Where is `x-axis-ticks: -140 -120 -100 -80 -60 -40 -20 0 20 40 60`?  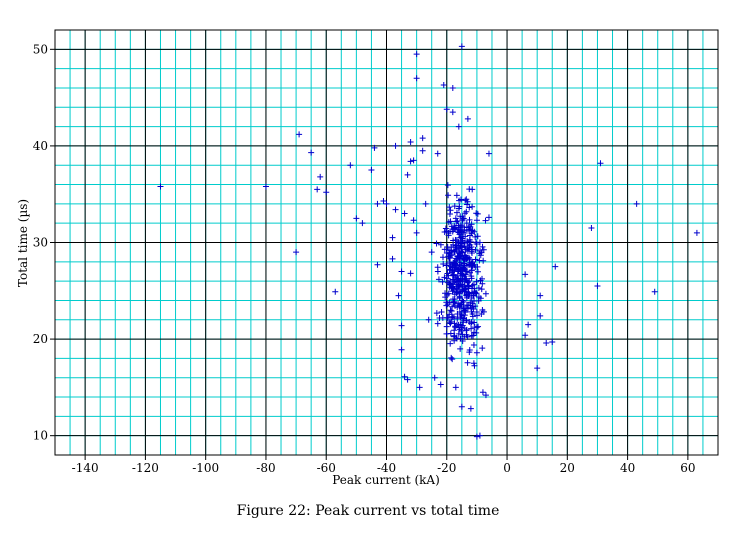 x-axis-ticks: -140 -120 -100 -80 -60 -40 -20 0 20 40 60 is located at coordinates (384, 465).